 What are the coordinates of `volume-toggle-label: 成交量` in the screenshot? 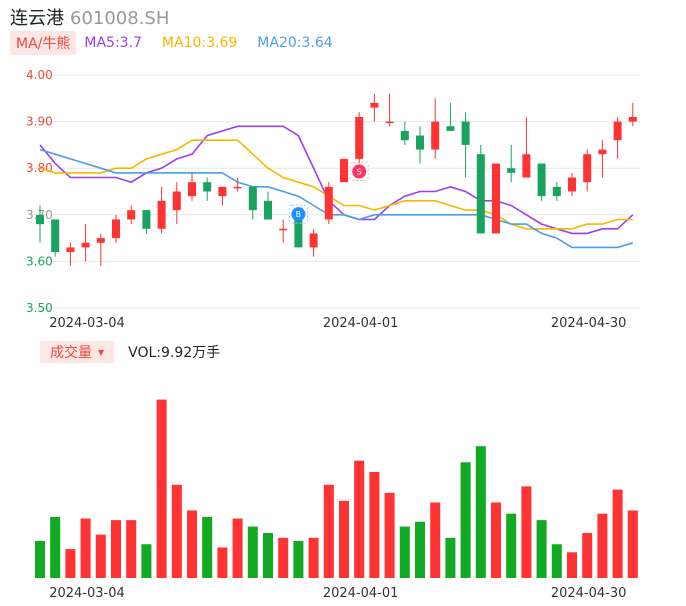 It's located at (71, 353).